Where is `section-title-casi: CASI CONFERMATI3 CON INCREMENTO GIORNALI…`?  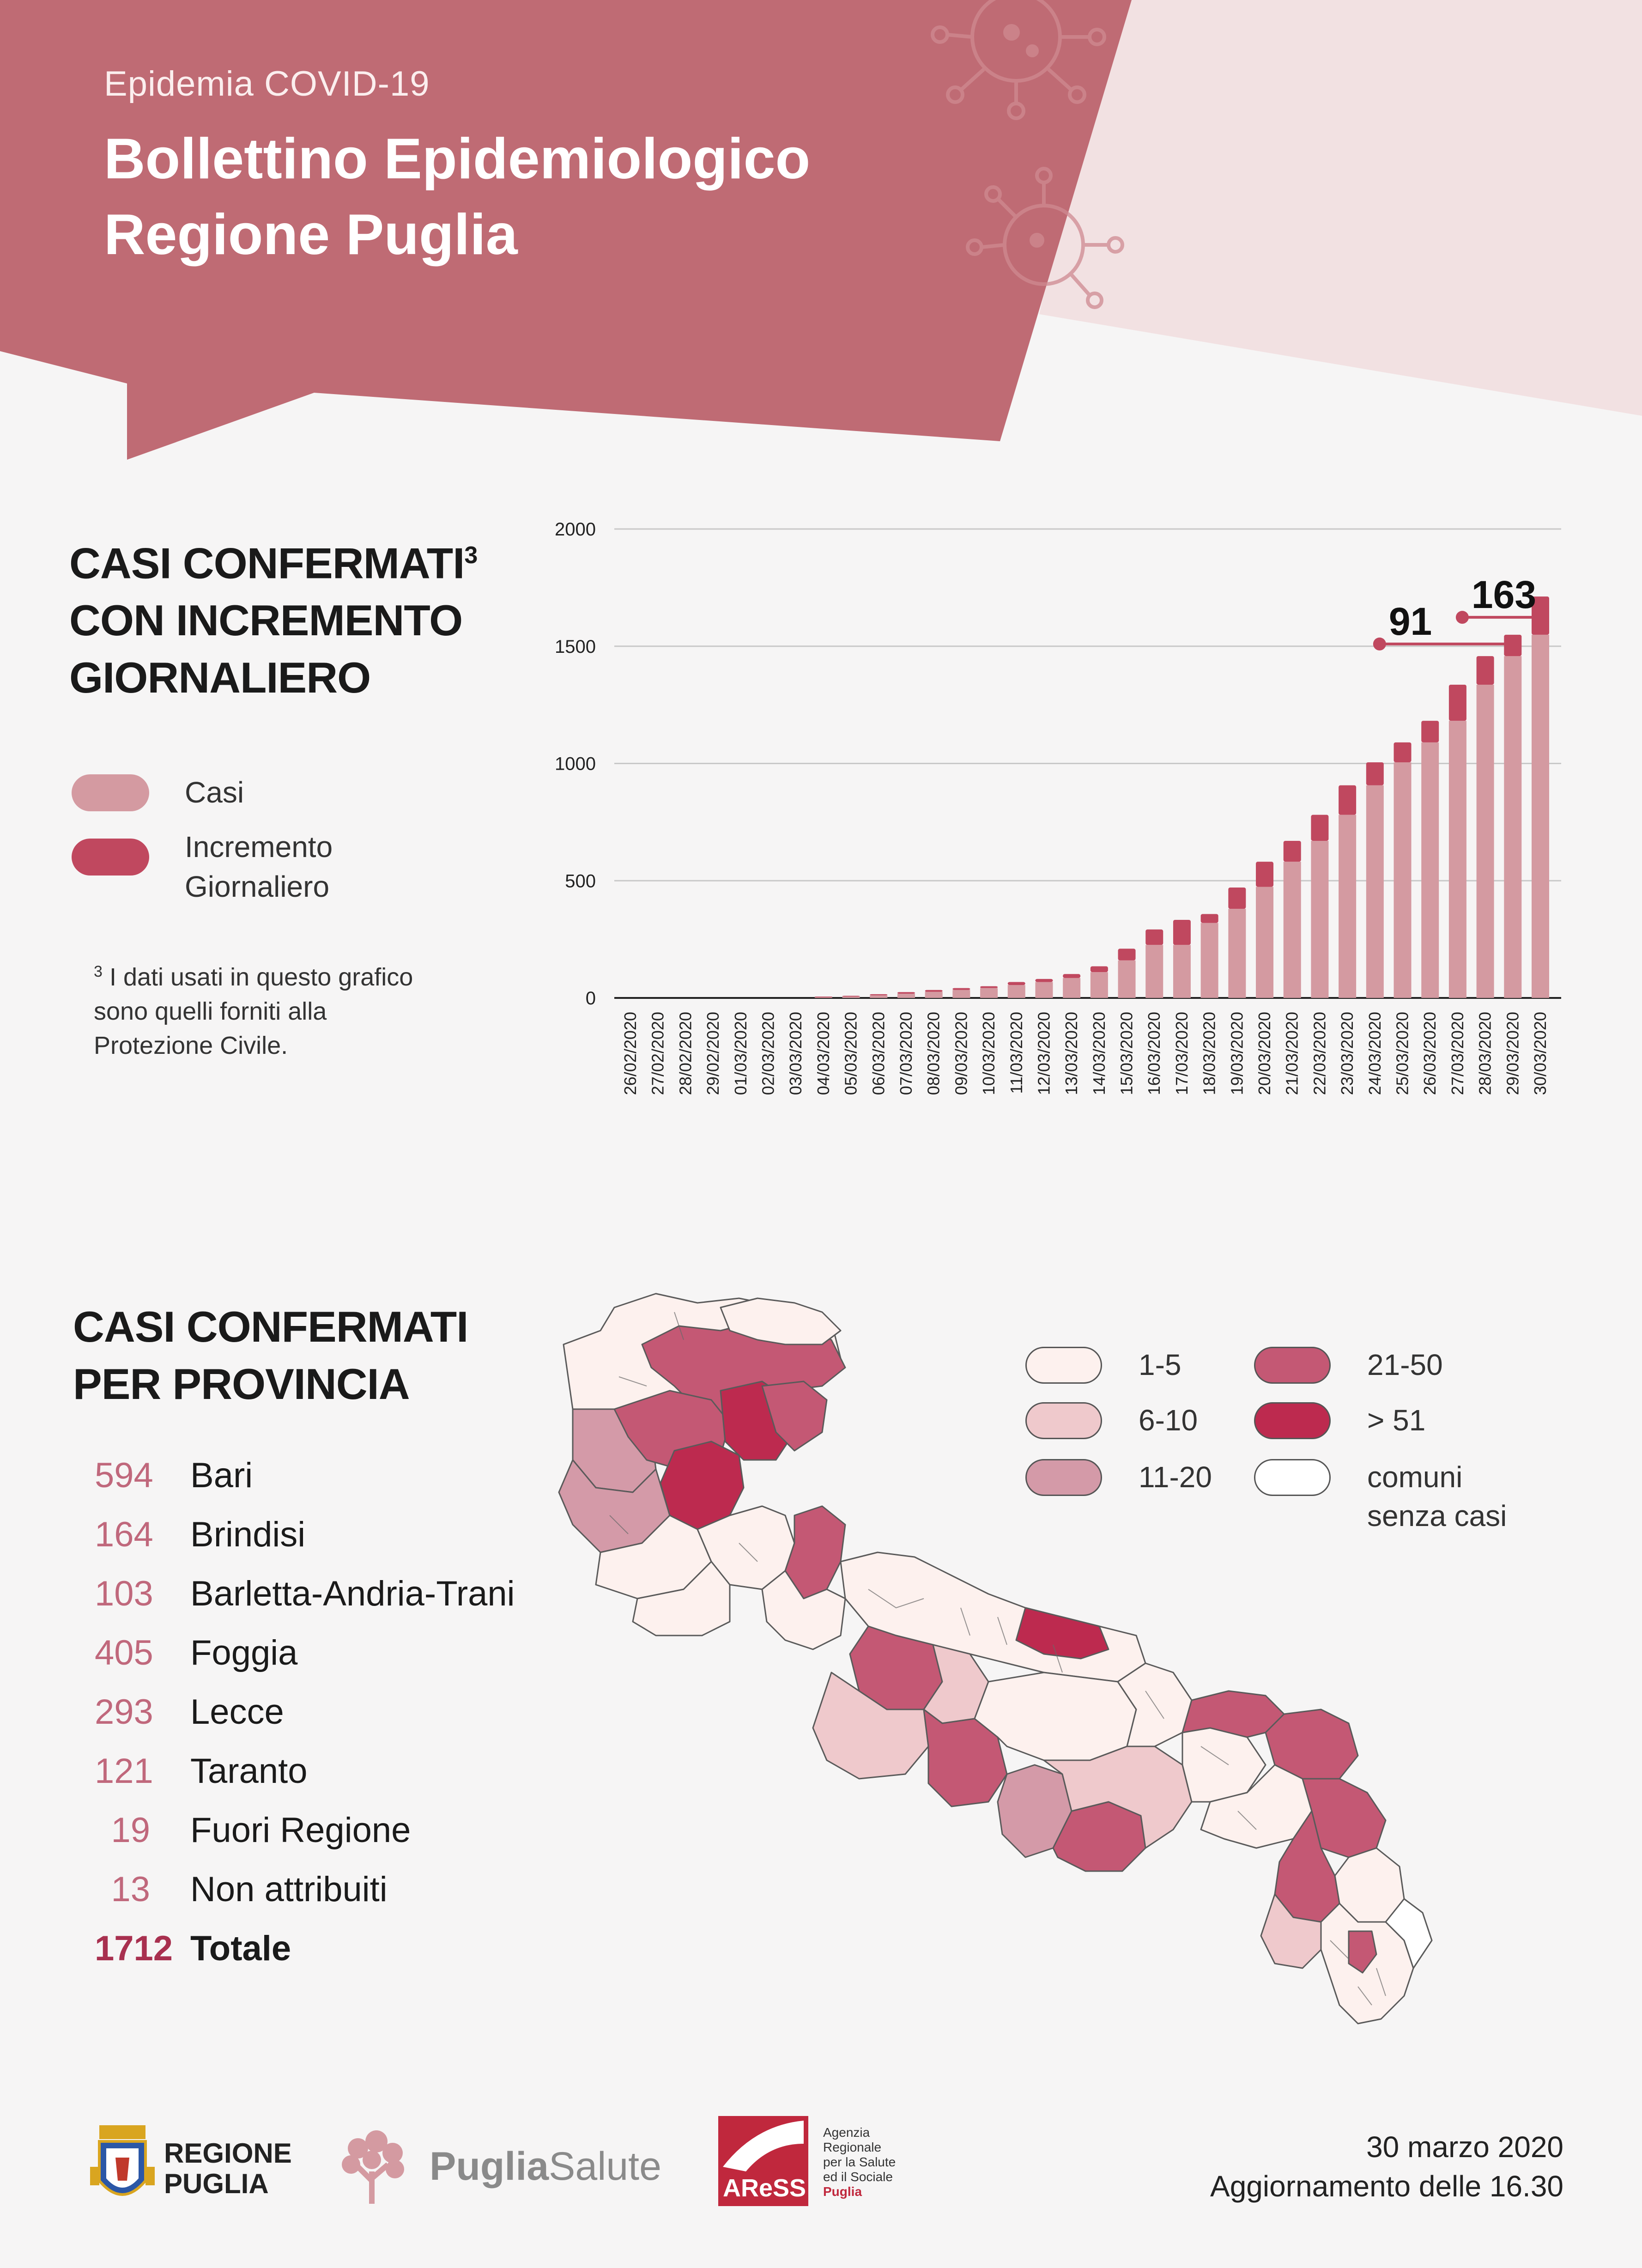 section-title-casi: CASI CONFERMATI3 CON INCREMENTO GIORNALI… is located at coordinates (273, 616).